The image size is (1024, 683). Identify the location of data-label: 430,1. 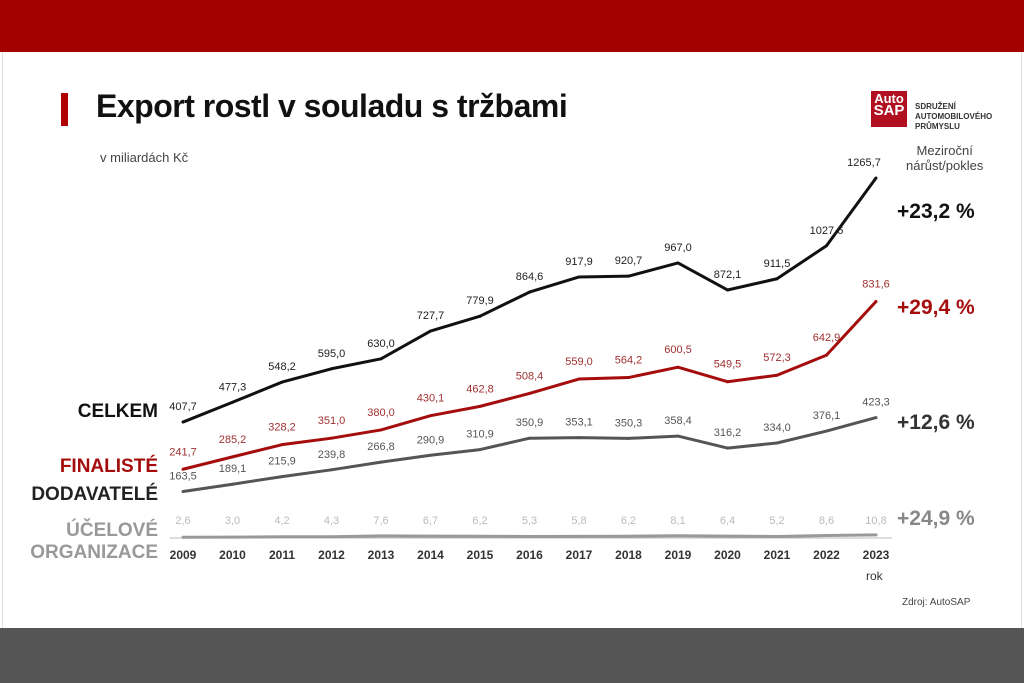
(431, 399).